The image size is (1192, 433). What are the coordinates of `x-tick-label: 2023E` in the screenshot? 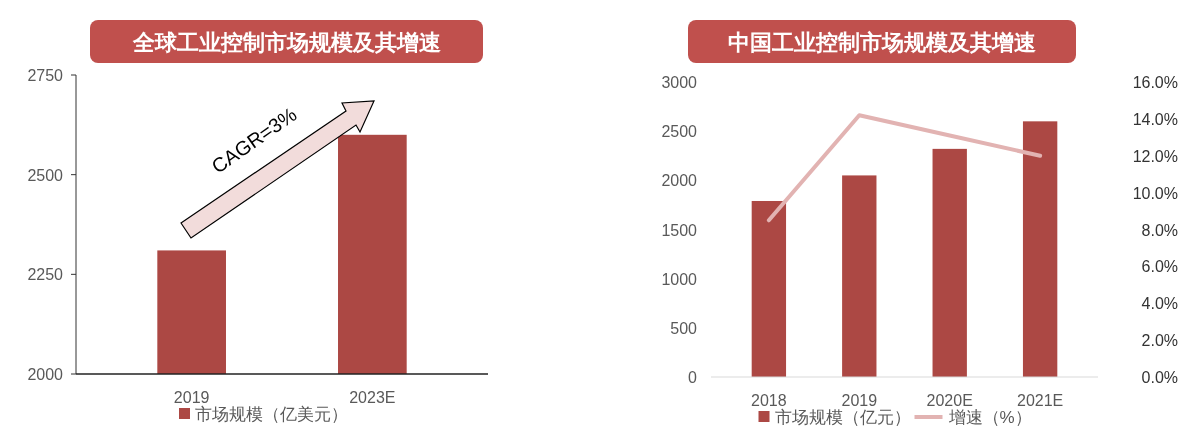 It's located at (372, 397).